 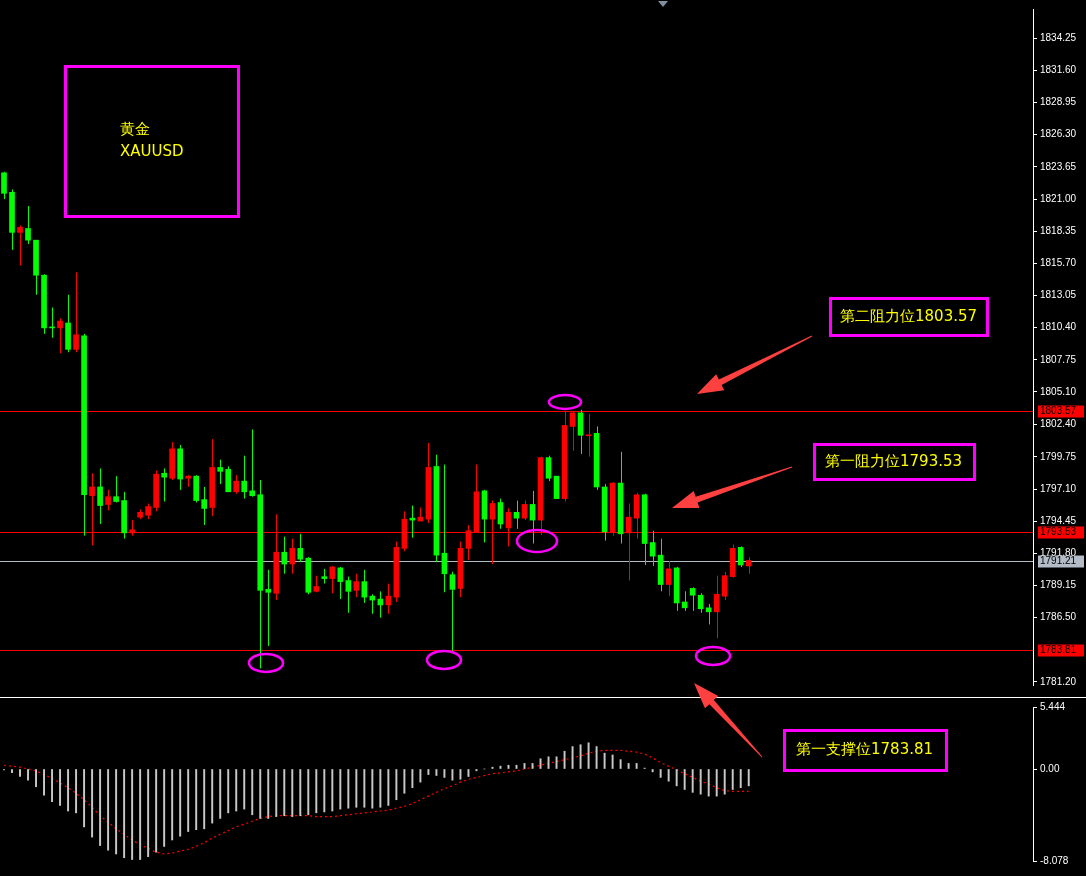 What do you see at coordinates (1058, 411) in the screenshot?
I see `ref-line-label: 1803.57` at bounding box center [1058, 411].